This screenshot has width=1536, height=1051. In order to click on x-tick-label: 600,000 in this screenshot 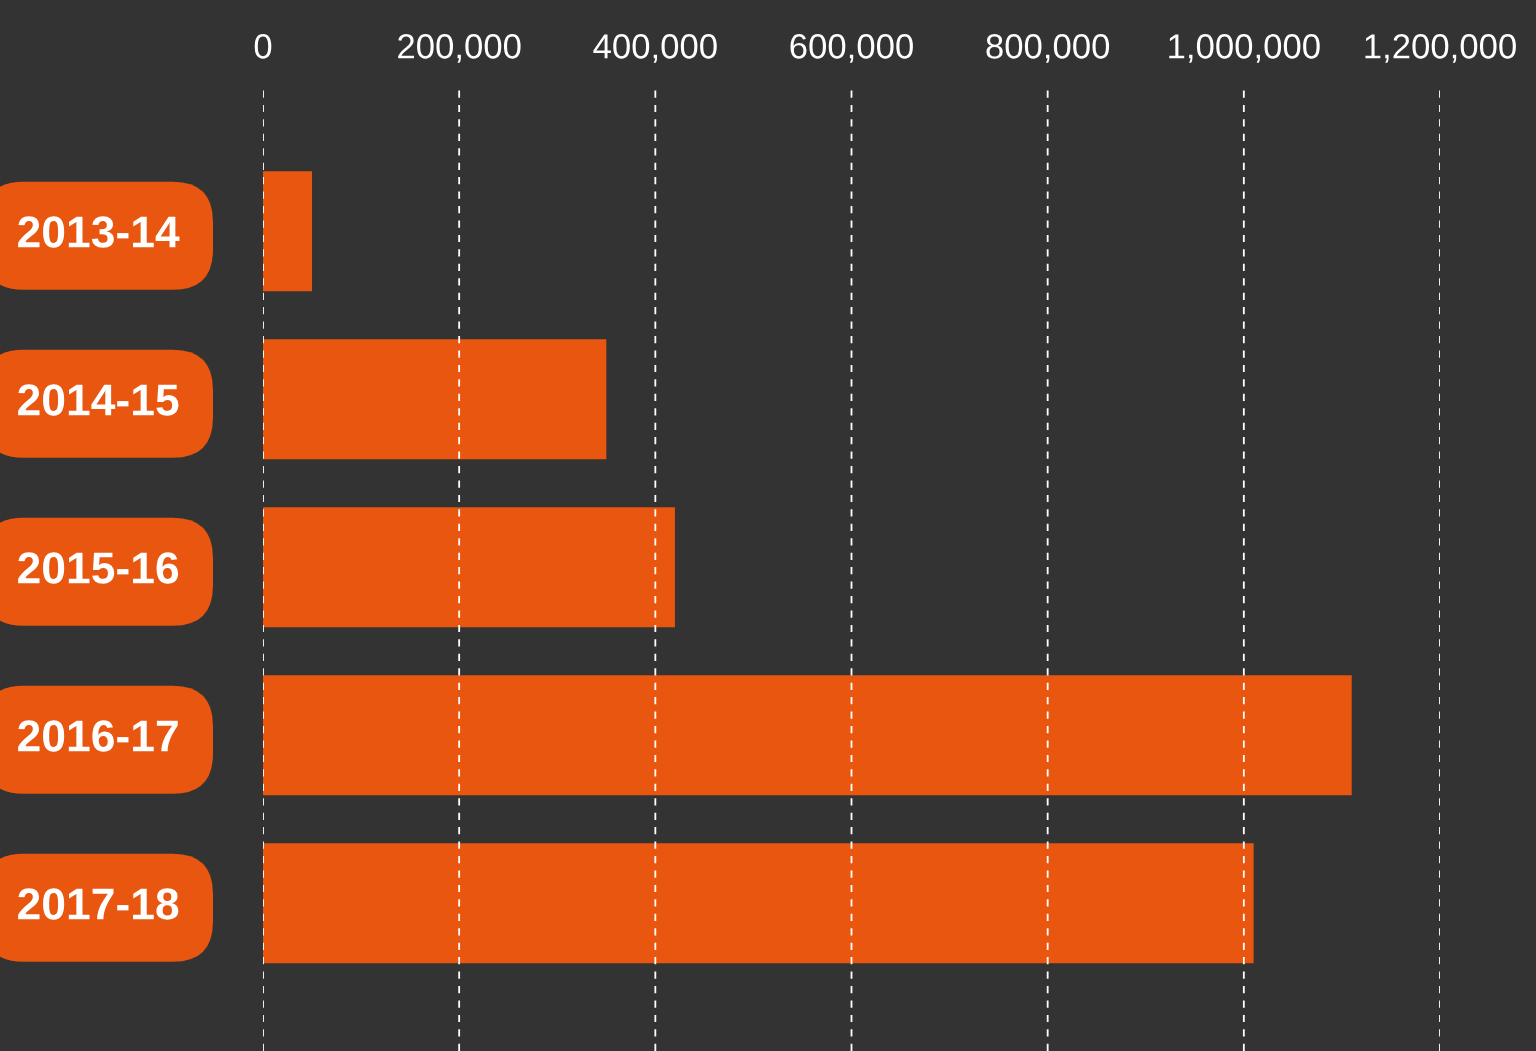, I will do `click(851, 48)`.